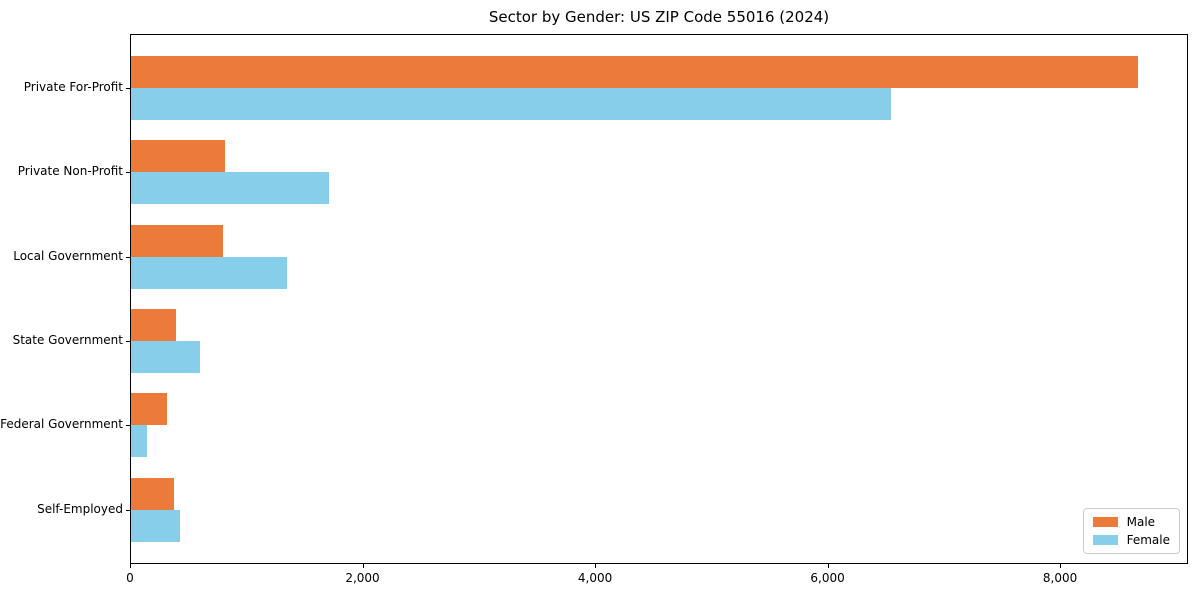 The width and height of the screenshot is (1200, 600). What do you see at coordinates (1105, 522) in the screenshot?
I see `legend-swatch-male` at bounding box center [1105, 522].